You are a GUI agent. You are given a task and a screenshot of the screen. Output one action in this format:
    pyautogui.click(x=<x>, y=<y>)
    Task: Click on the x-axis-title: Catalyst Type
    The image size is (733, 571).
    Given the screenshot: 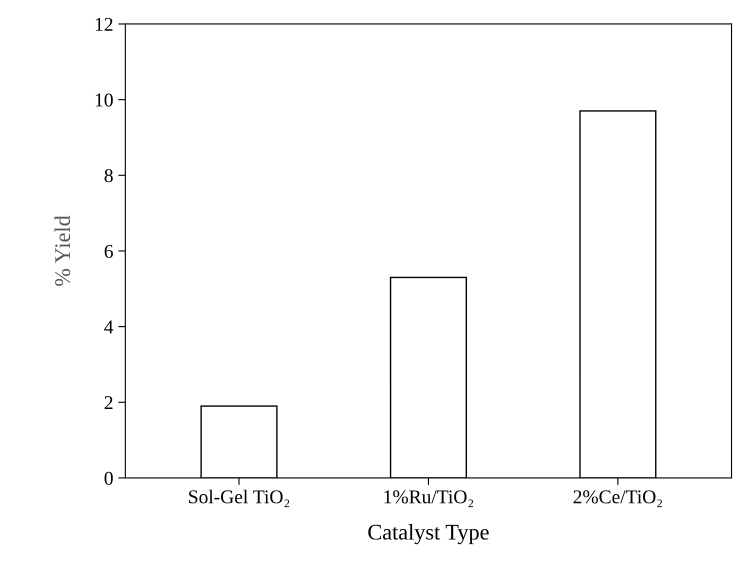 What is the action you would take?
    pyautogui.click(x=428, y=534)
    